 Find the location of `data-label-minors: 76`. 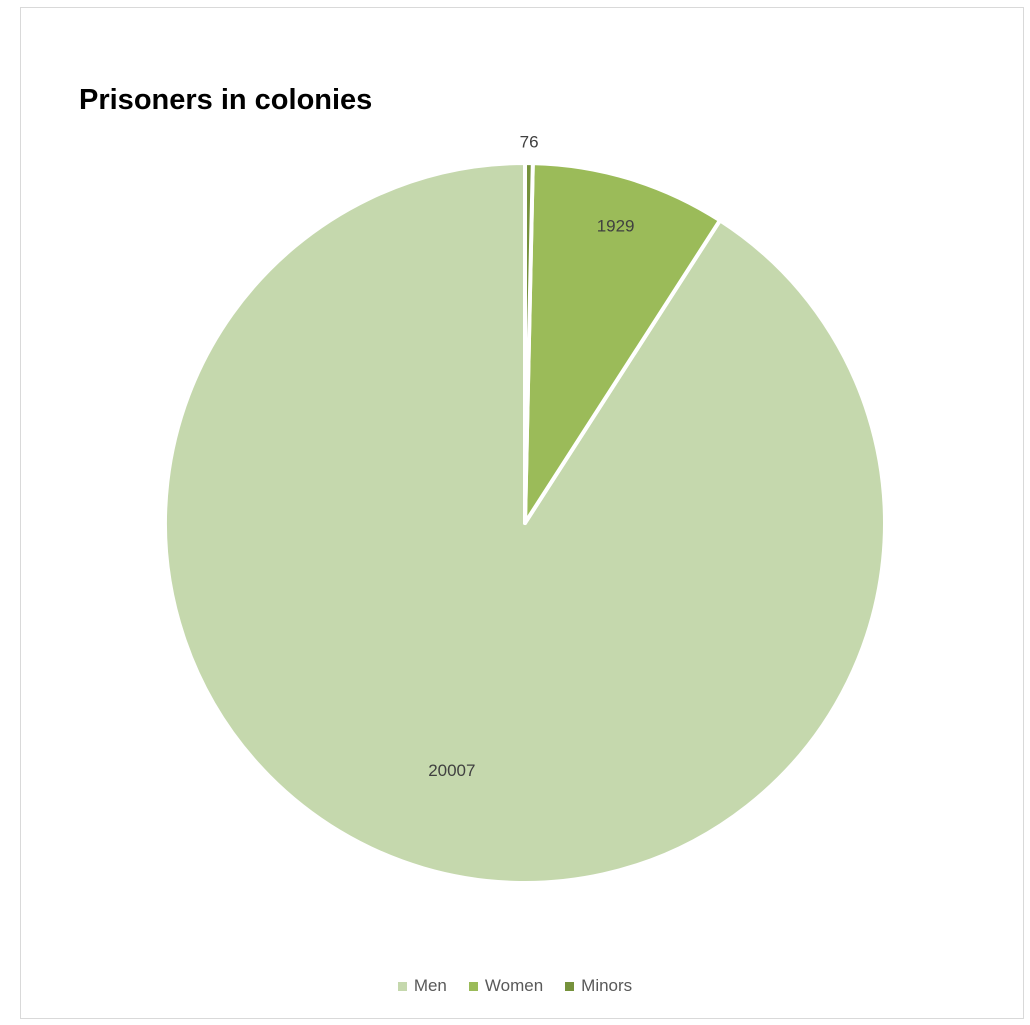

data-label-minors: 76 is located at coordinates (529, 142).